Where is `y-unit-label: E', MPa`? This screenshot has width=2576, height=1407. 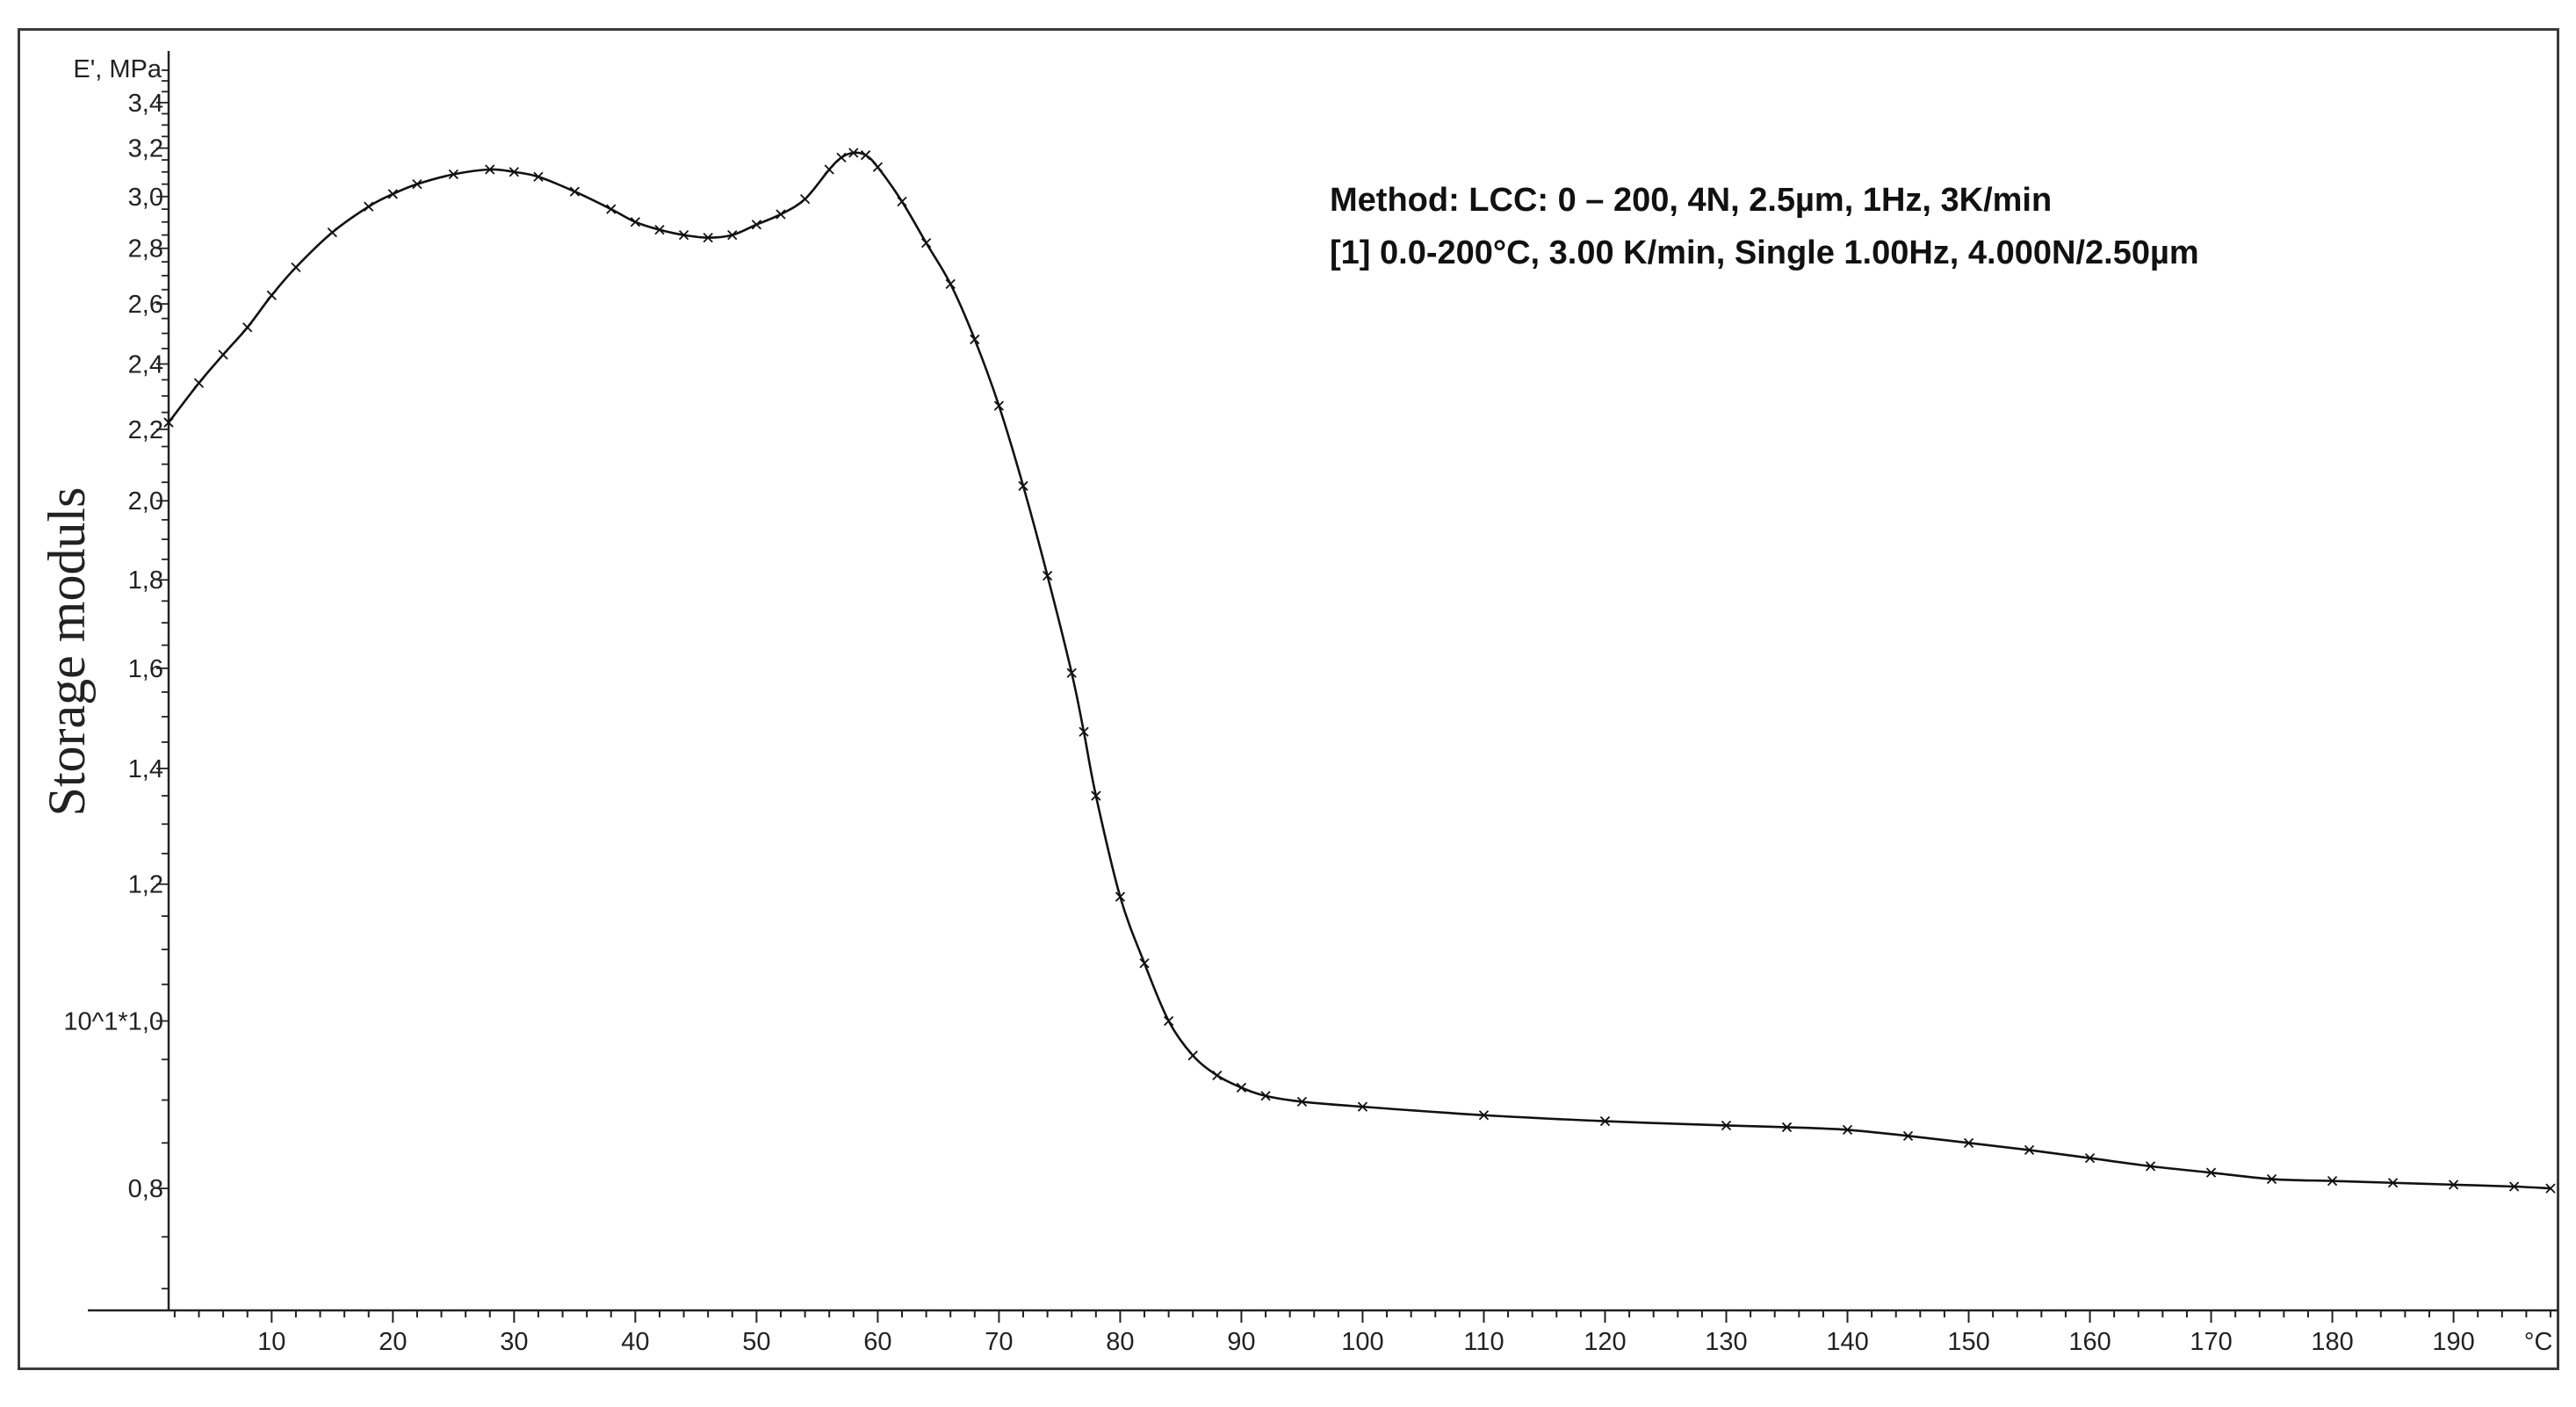
y-unit-label: E', MPa is located at coordinates (117, 69).